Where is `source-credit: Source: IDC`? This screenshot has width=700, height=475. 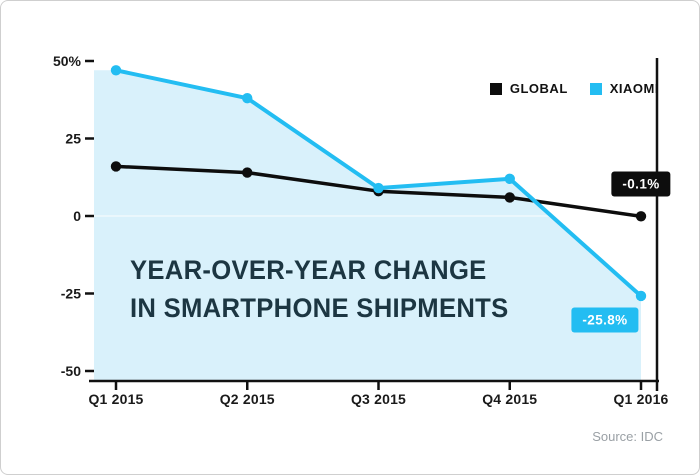
source-credit: Source: IDC is located at coordinates (627, 436).